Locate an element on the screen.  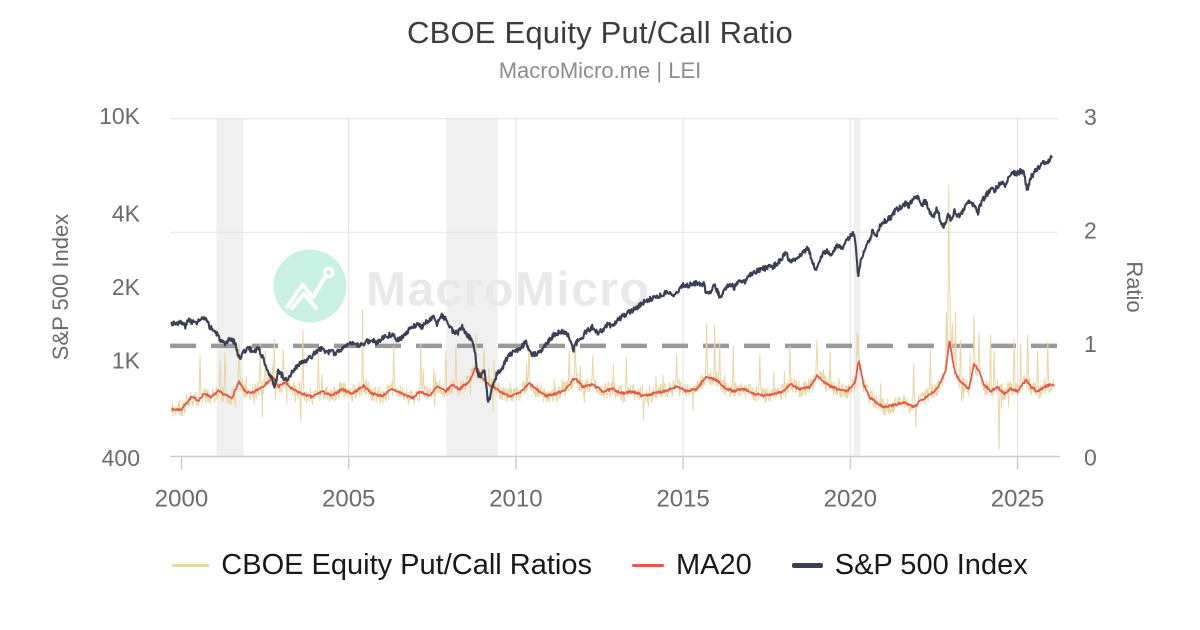
x-tick-label-2025: 2025 is located at coordinates (1017, 498).